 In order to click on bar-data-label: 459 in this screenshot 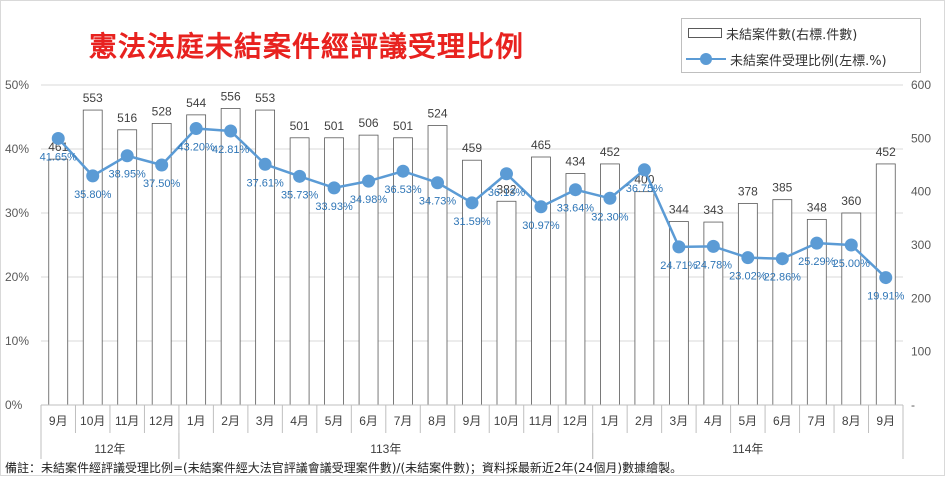, I will do `click(472, 148)`.